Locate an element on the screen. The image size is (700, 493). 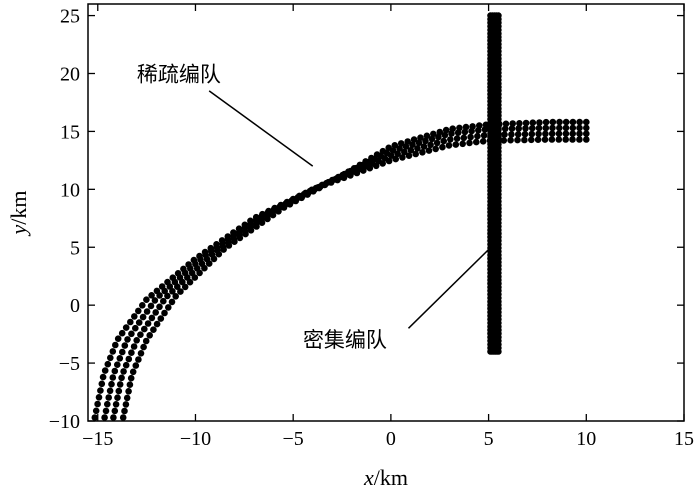
y-tick-label: 25 is located at coordinates (70, 17).